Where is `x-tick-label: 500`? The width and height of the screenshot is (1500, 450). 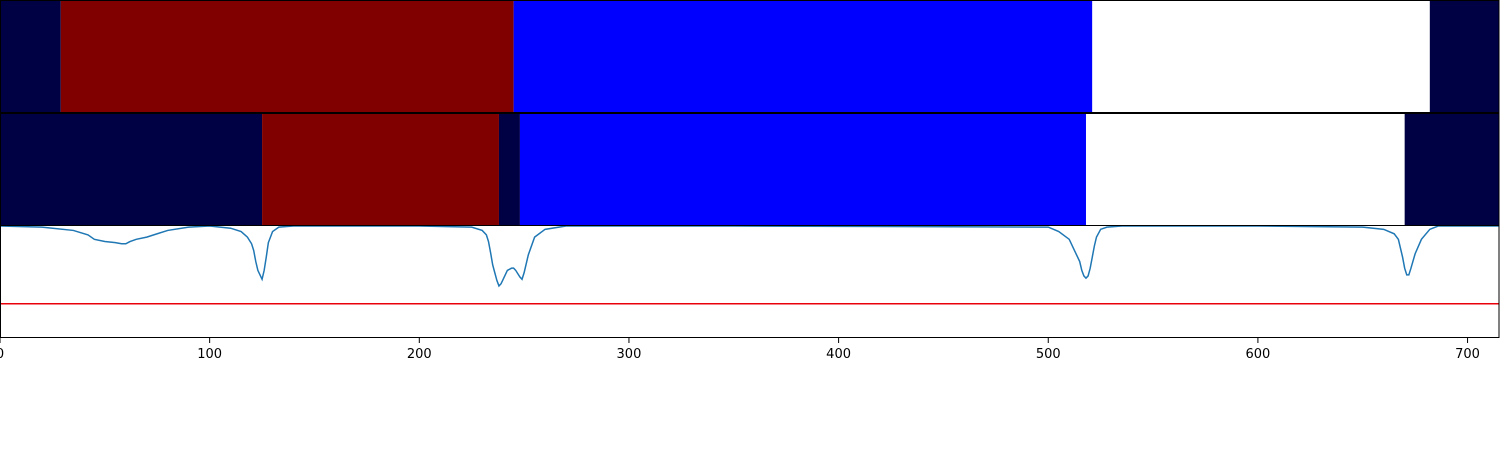
x-tick-label: 500 is located at coordinates (1048, 354).